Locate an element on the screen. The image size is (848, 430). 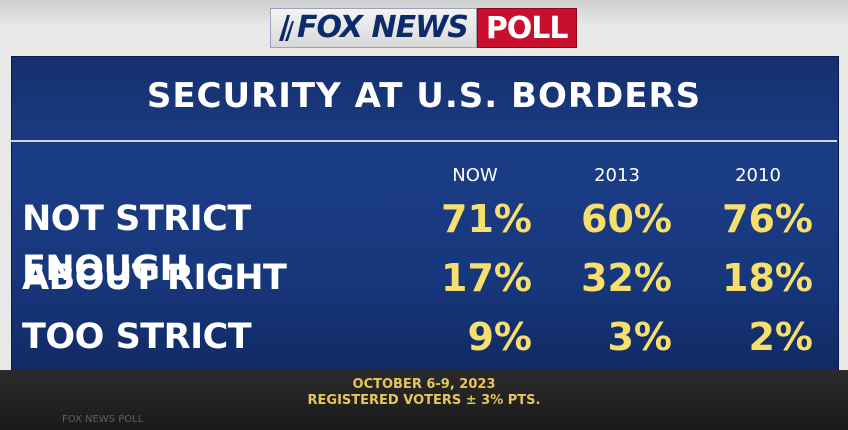
row-label-not-strict-enough: NOT STRICT ENOUGH is located at coordinates (136, 244).